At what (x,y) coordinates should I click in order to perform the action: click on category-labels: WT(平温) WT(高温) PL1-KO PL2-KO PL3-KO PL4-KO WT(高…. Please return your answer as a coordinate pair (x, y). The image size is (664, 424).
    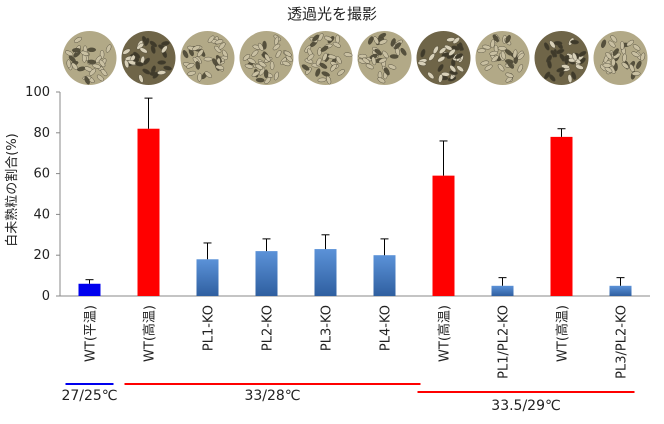
    Looking at the image, I should click on (357, 342).